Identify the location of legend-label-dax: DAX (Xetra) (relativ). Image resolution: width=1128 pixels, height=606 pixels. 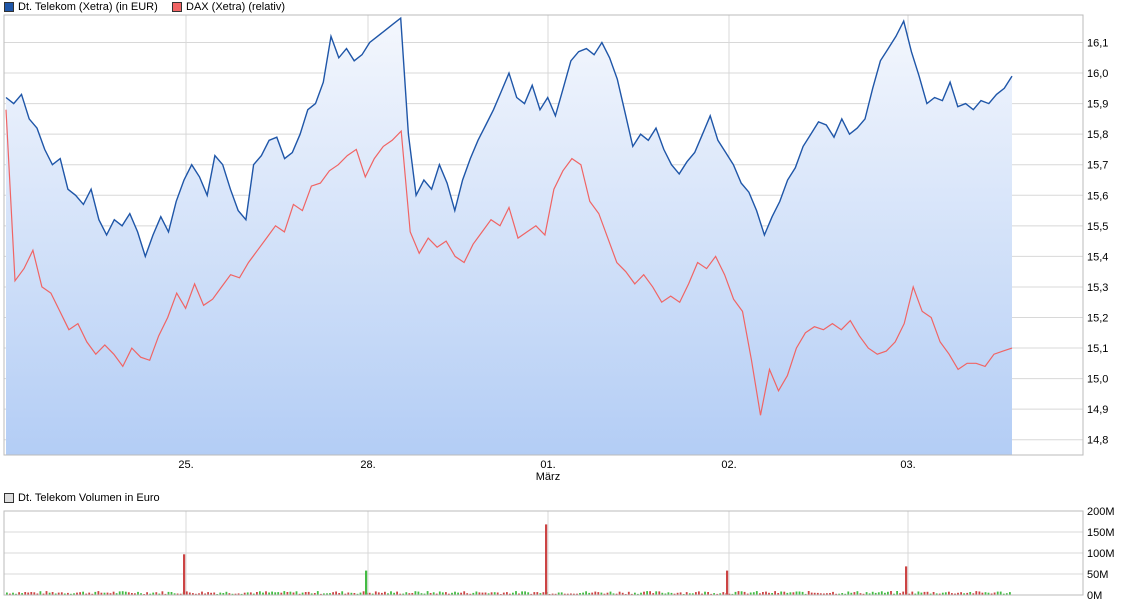
(236, 7).